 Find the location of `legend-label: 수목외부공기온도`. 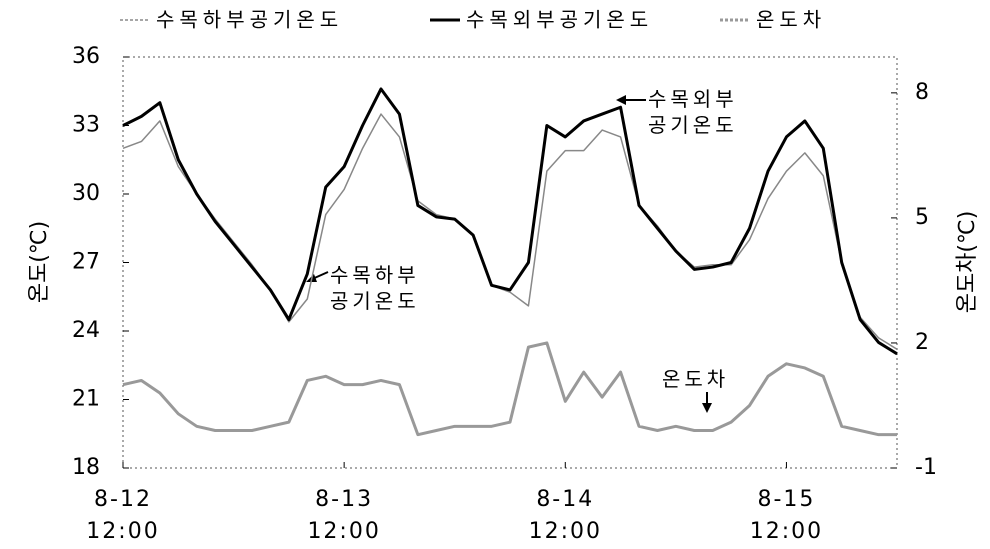

legend-label: 수목외부공기온도 is located at coordinates (559, 20).